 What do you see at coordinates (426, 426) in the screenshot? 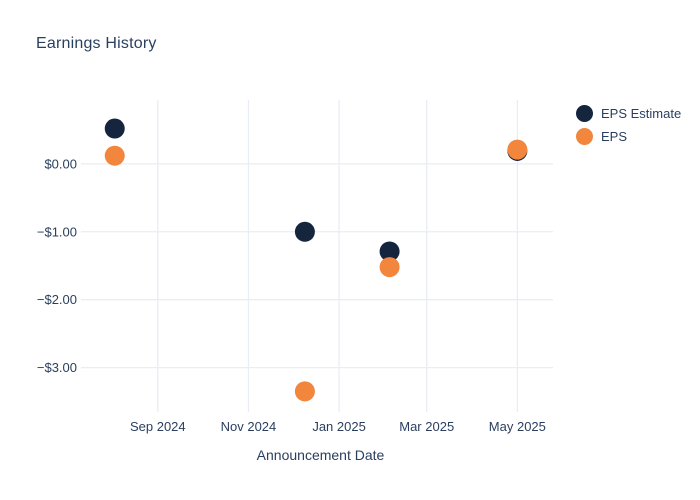
I see `x-tick-label: Mar 2025` at bounding box center [426, 426].